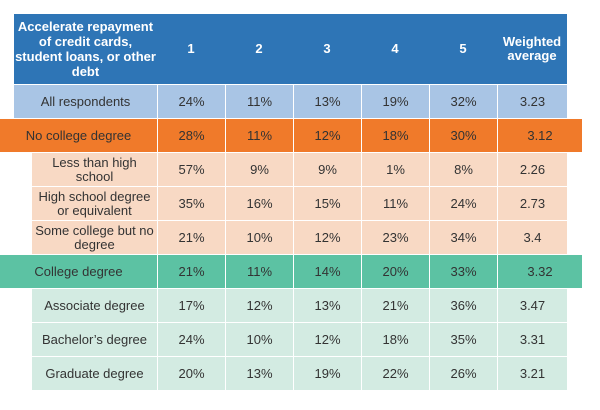  I want to click on table-cell: 34%, so click(463, 237).